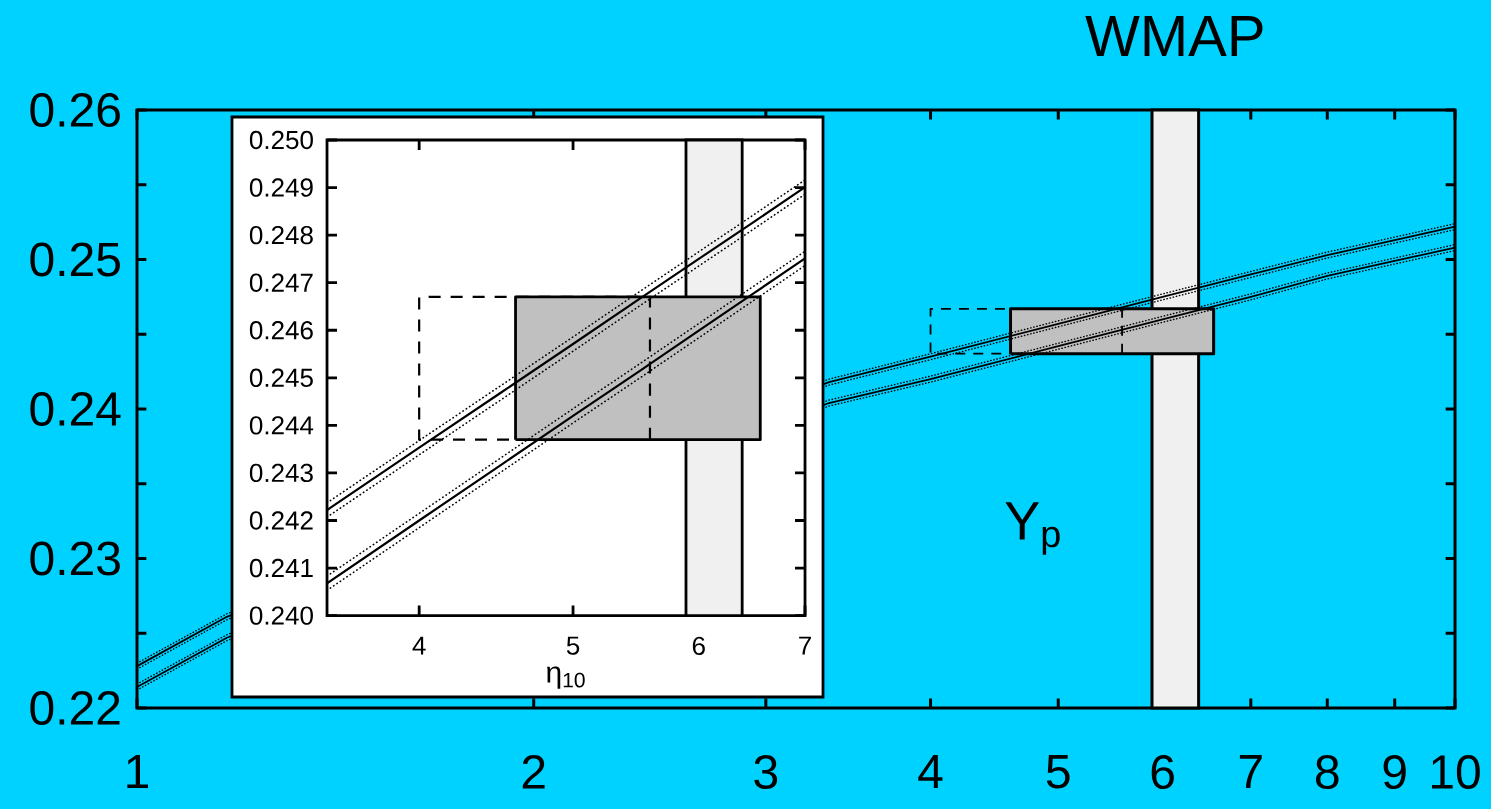  Describe the element at coordinates (75, 110) in the screenshot. I see `y-tick-label: 0.26` at that location.